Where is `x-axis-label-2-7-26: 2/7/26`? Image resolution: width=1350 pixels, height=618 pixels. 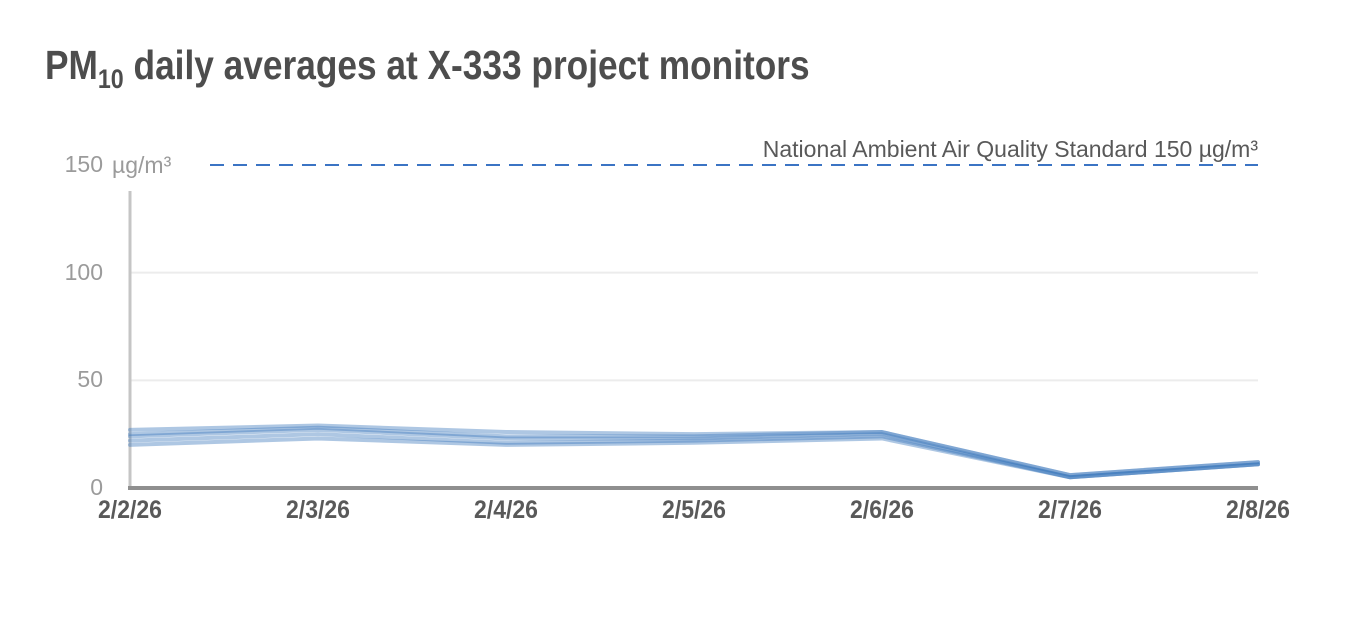 x-axis-label-2-7-26: 2/7/26 is located at coordinates (1070, 510).